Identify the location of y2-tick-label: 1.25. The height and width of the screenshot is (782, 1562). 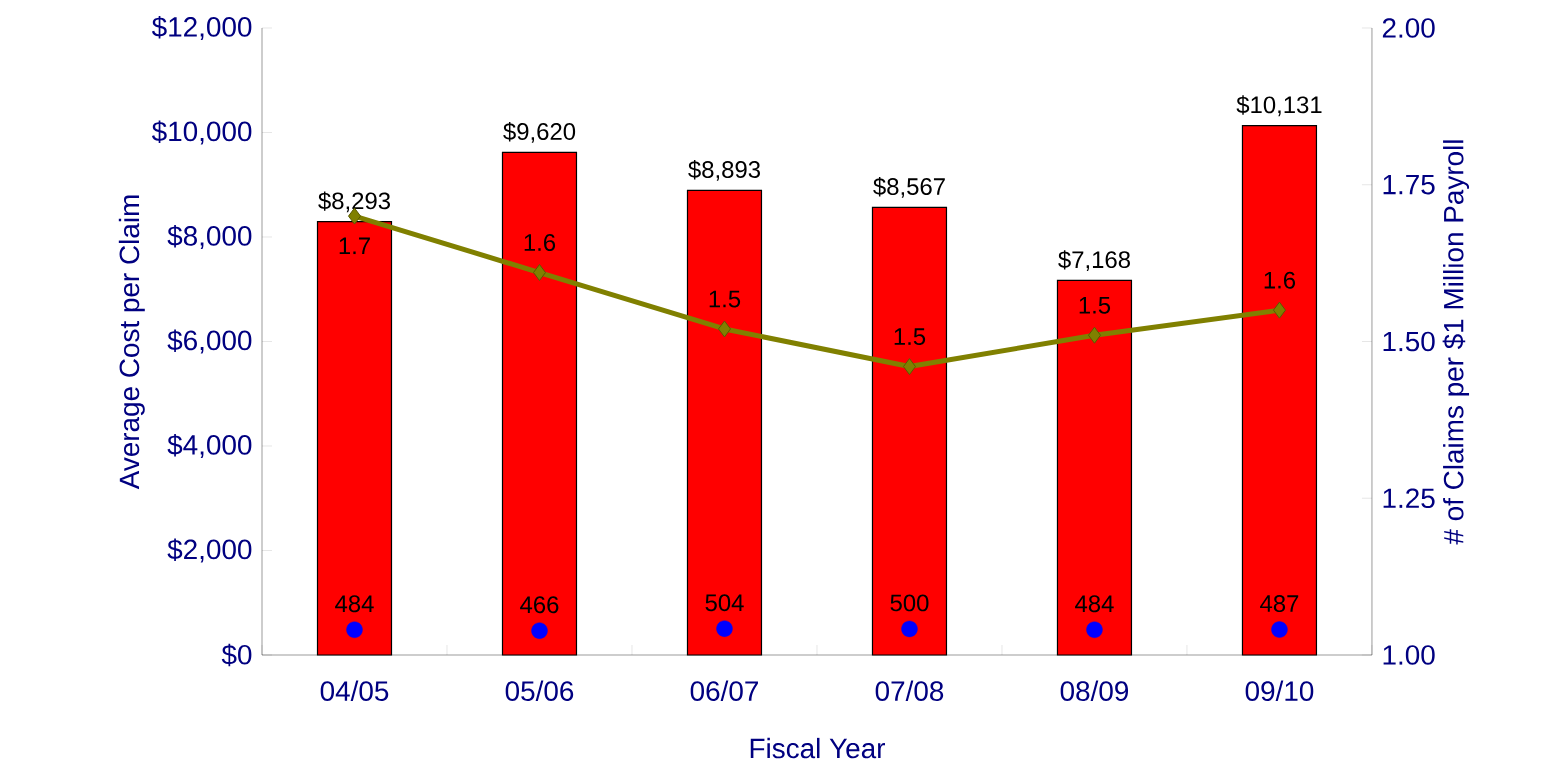
(1409, 498).